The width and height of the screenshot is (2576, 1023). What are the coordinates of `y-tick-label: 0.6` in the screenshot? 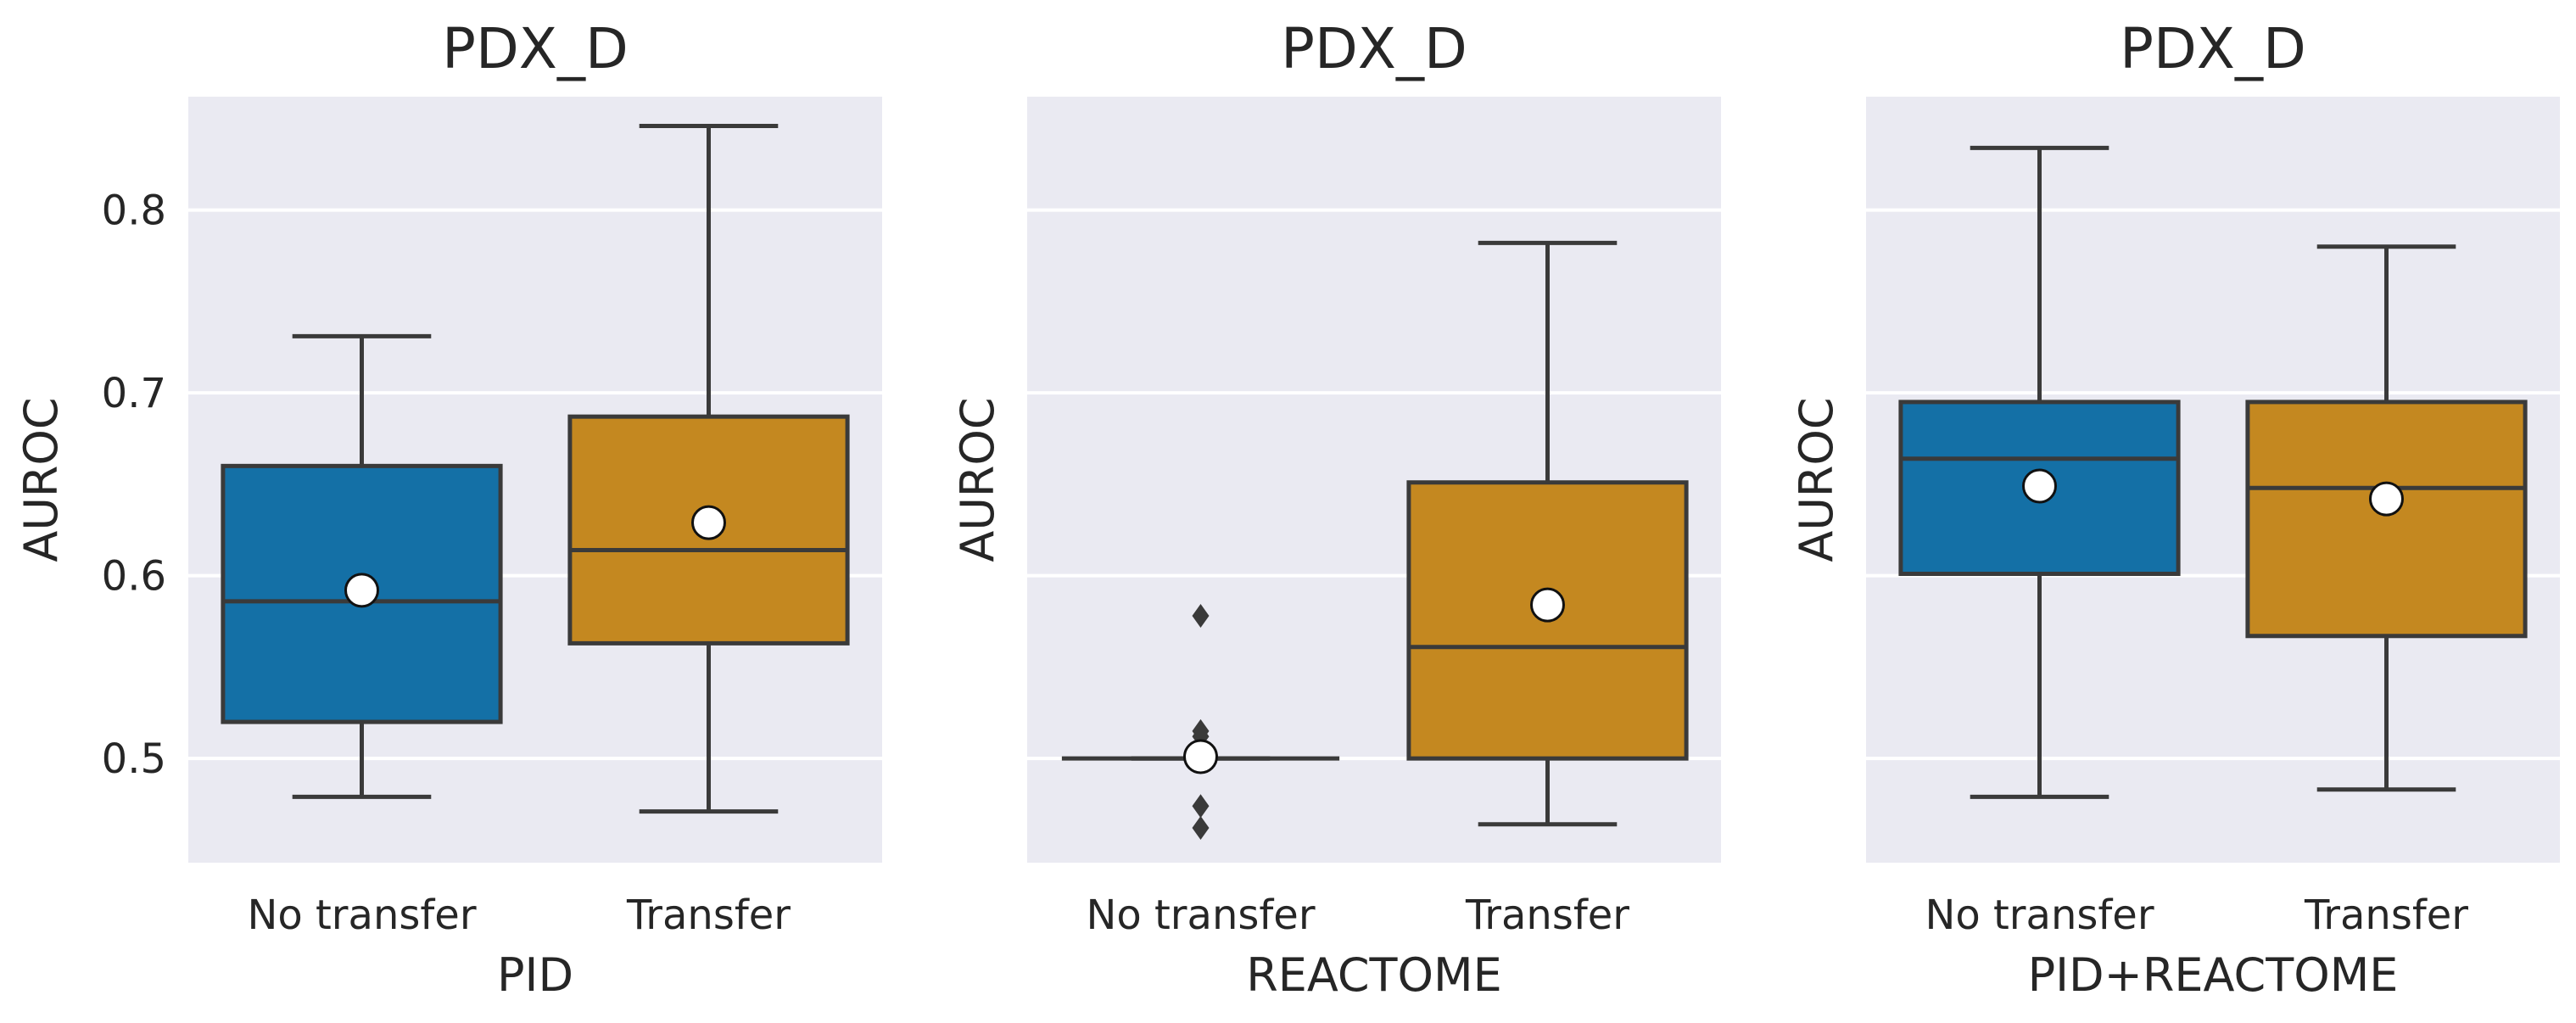 It's located at (134, 577).